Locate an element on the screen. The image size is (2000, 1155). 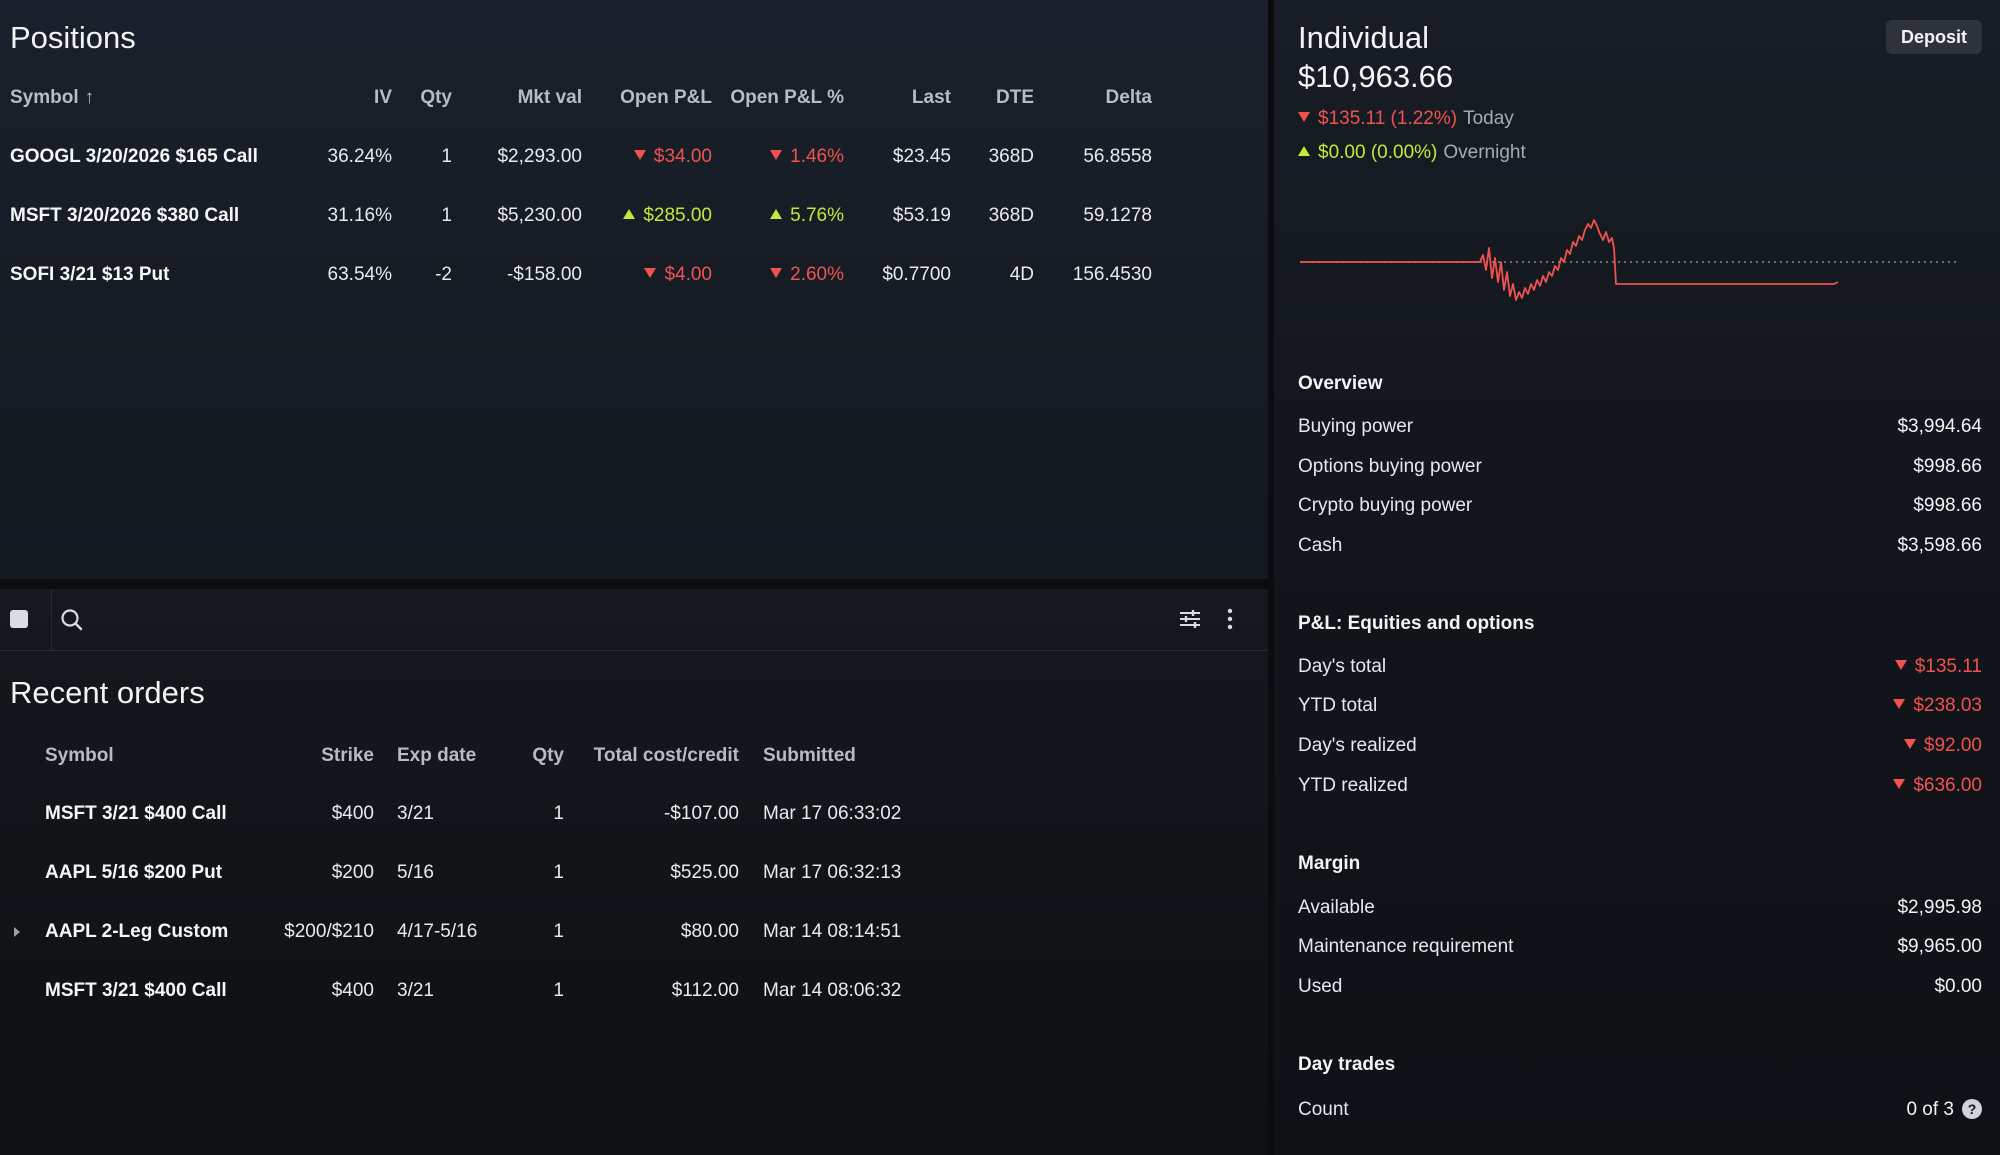
account-name: Individual is located at coordinates (1363, 37).